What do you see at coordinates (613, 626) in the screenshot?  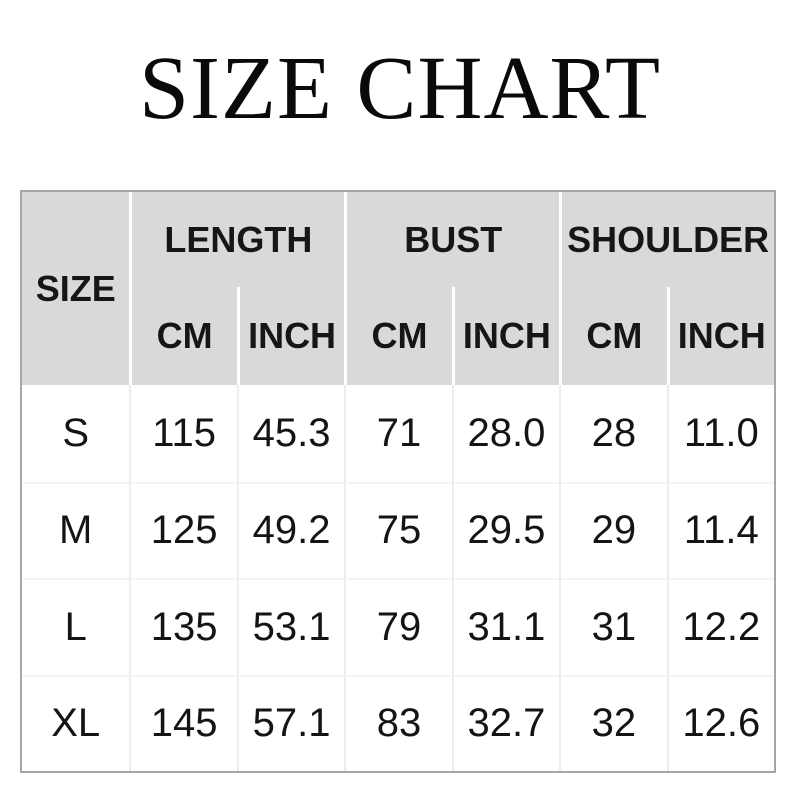 I see `value-cell-shoulder-cm: 31` at bounding box center [613, 626].